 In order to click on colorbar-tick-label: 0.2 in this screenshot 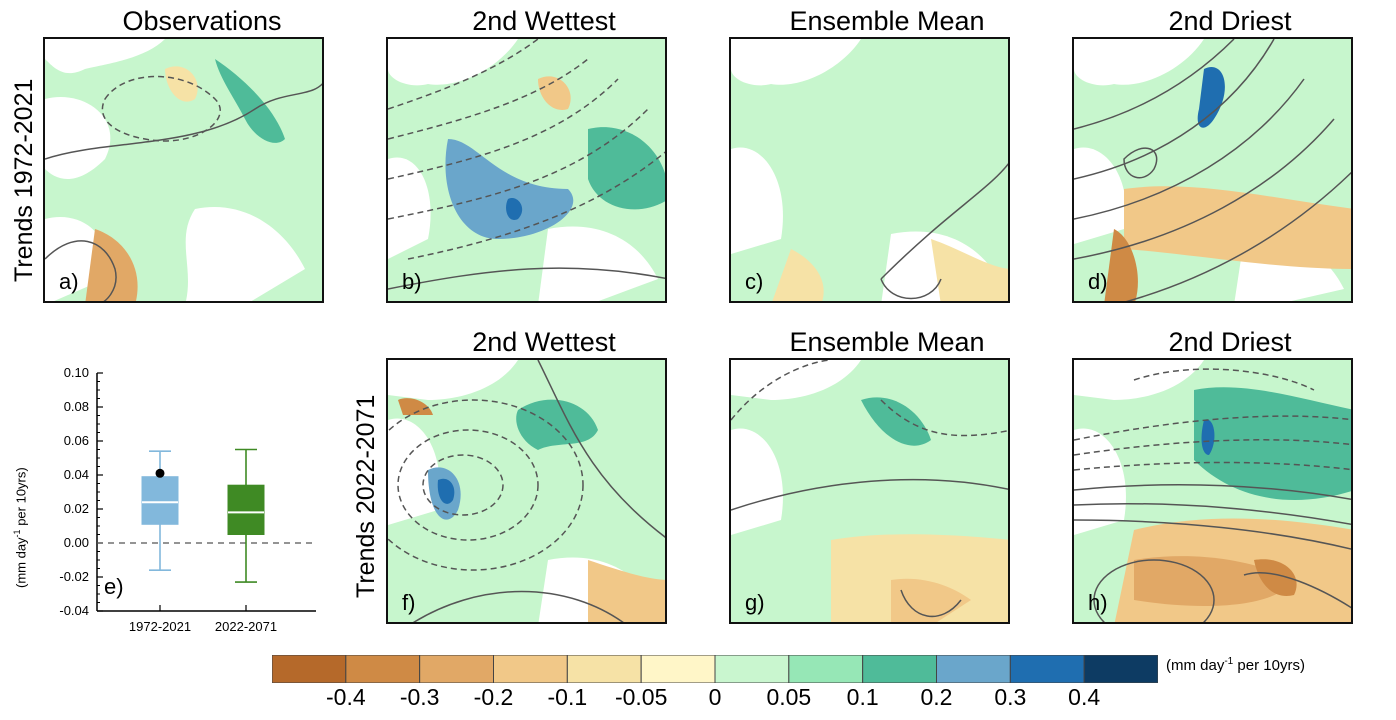, I will do `click(936, 697)`.